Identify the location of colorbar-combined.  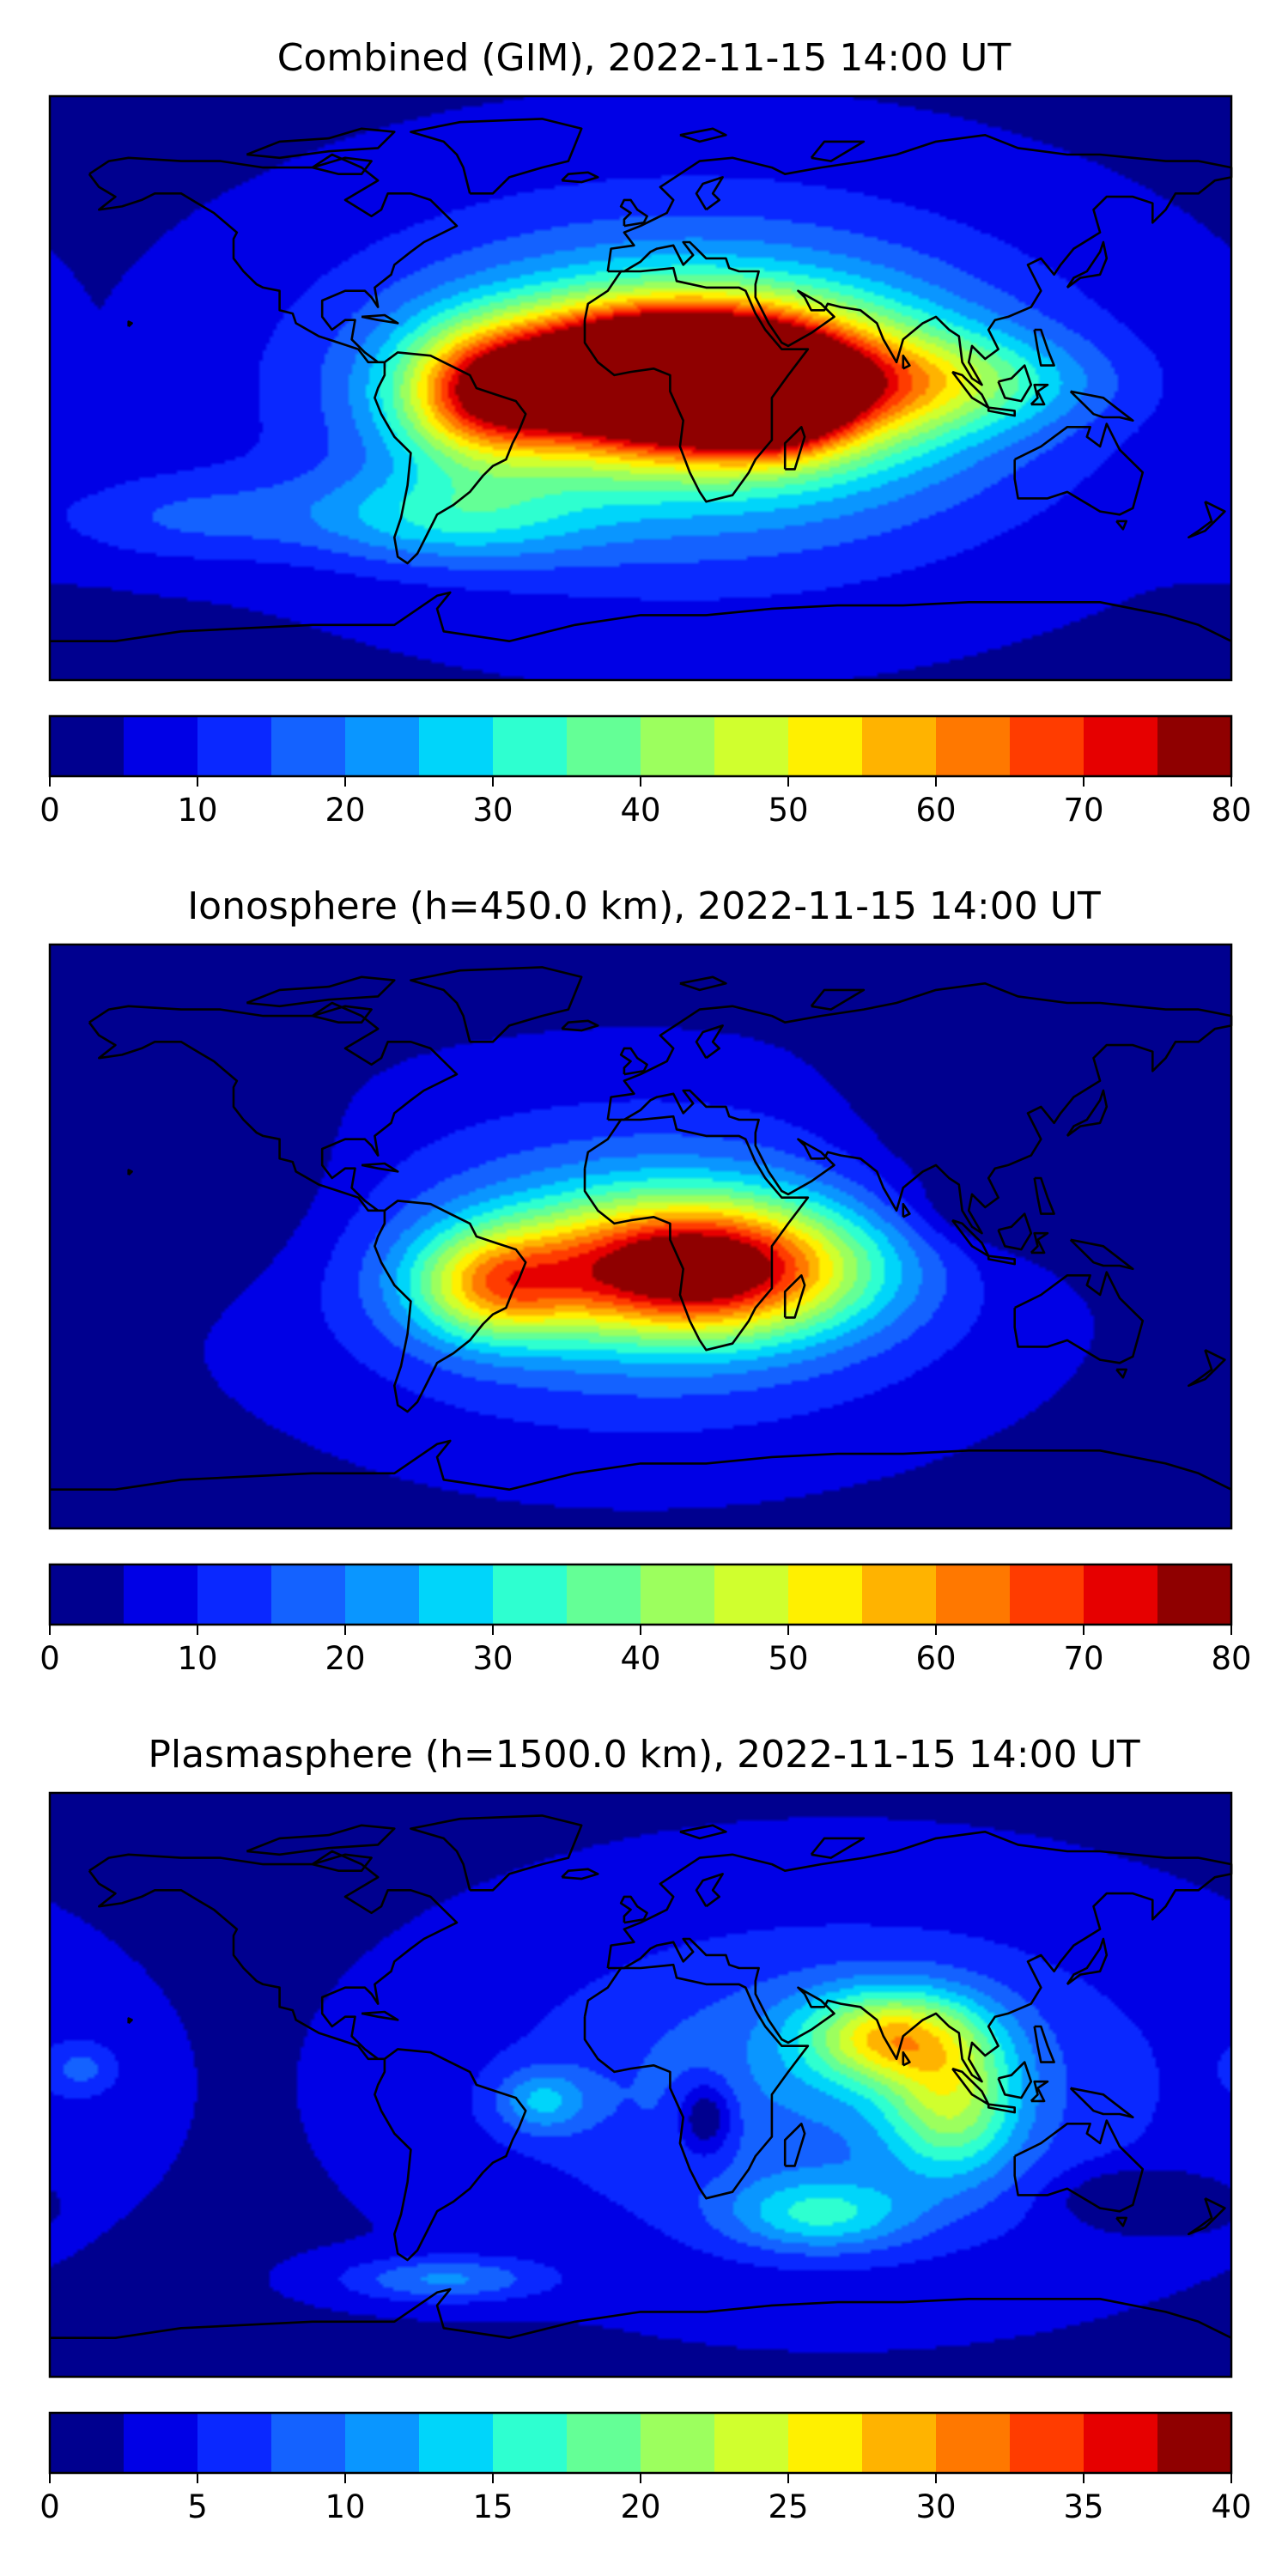
(640, 750).